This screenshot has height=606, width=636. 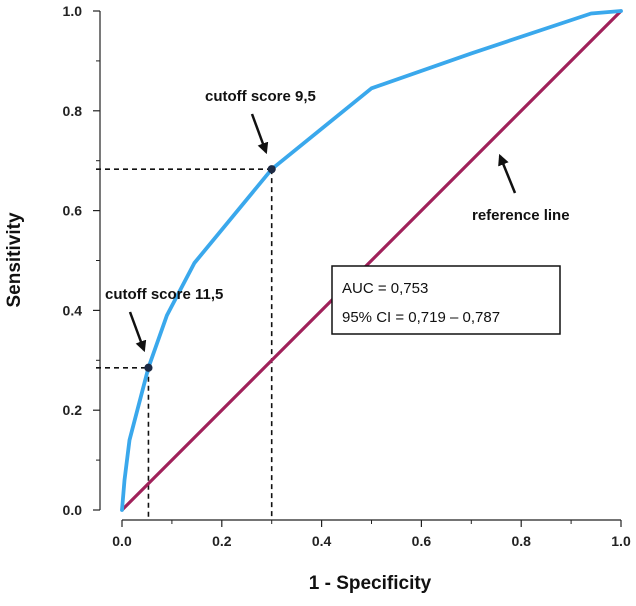 I want to click on stats-auc: AUC = 0,753, so click(x=385, y=288).